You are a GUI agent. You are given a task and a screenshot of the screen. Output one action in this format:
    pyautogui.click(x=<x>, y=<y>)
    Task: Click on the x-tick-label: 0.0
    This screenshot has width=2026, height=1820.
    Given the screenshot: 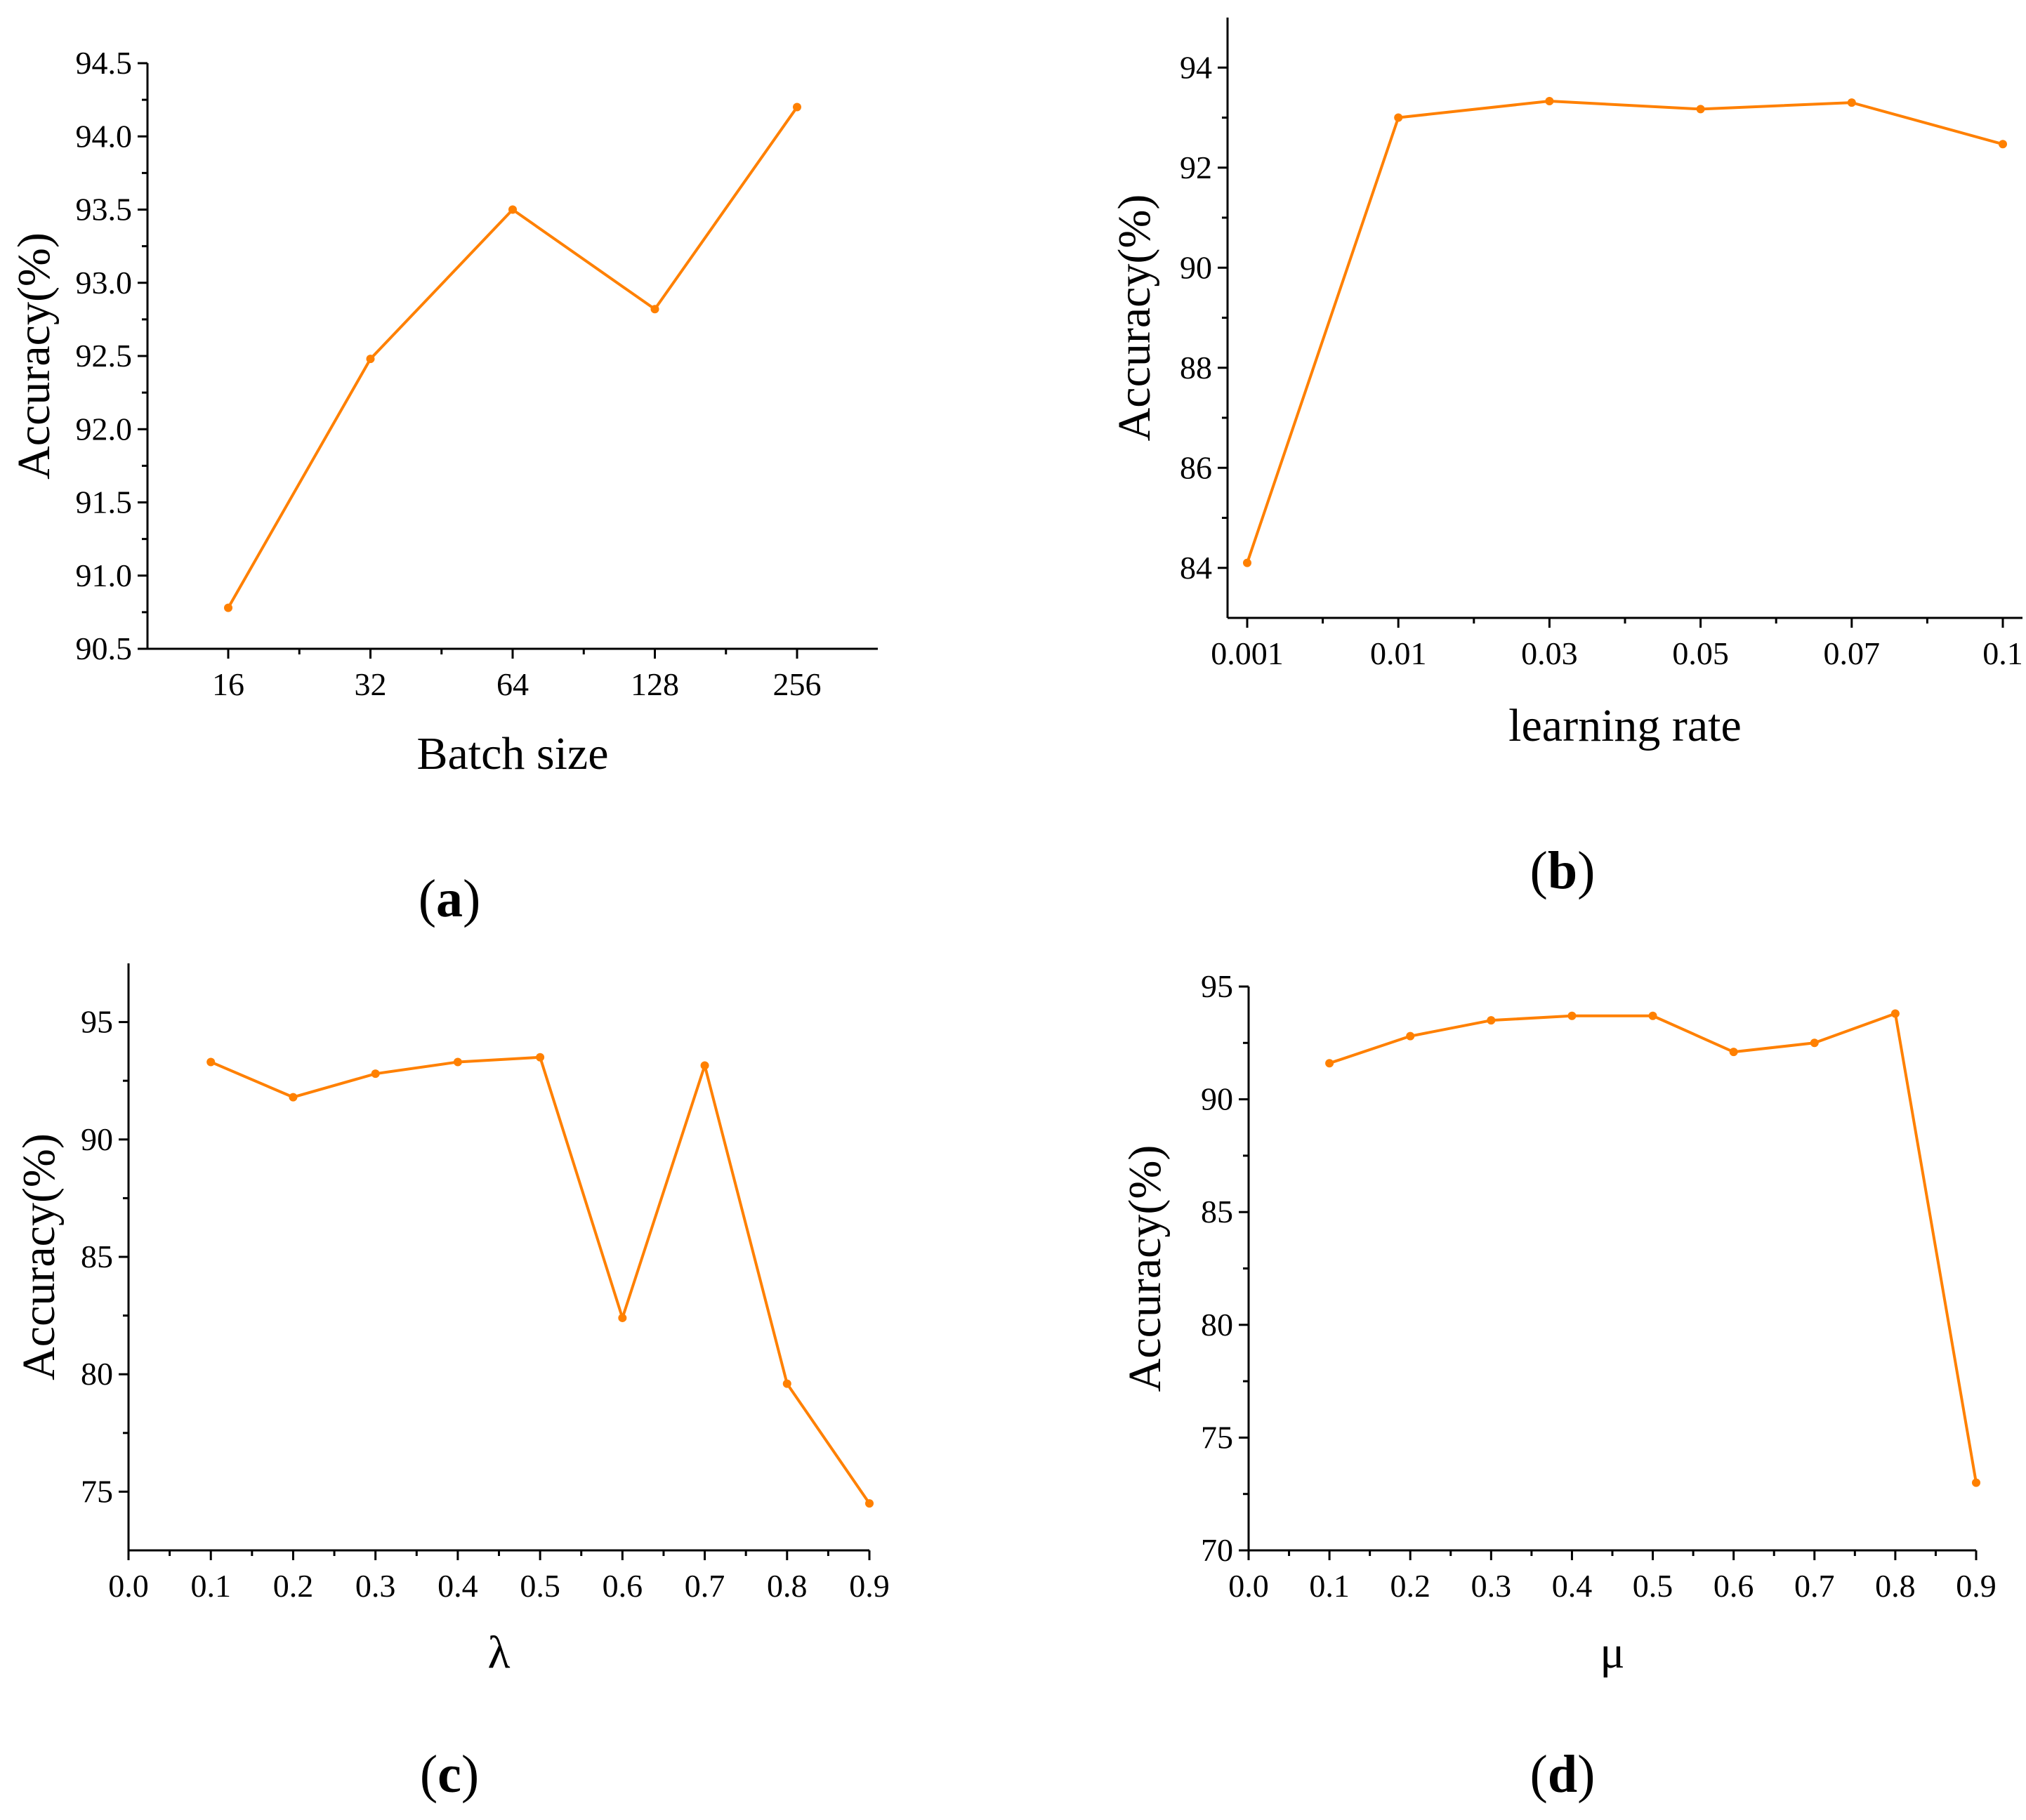 What is the action you would take?
    pyautogui.click(x=128, y=1586)
    